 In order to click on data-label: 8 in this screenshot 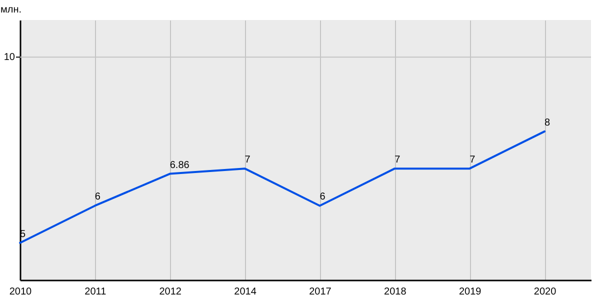, I will do `click(547, 122)`.